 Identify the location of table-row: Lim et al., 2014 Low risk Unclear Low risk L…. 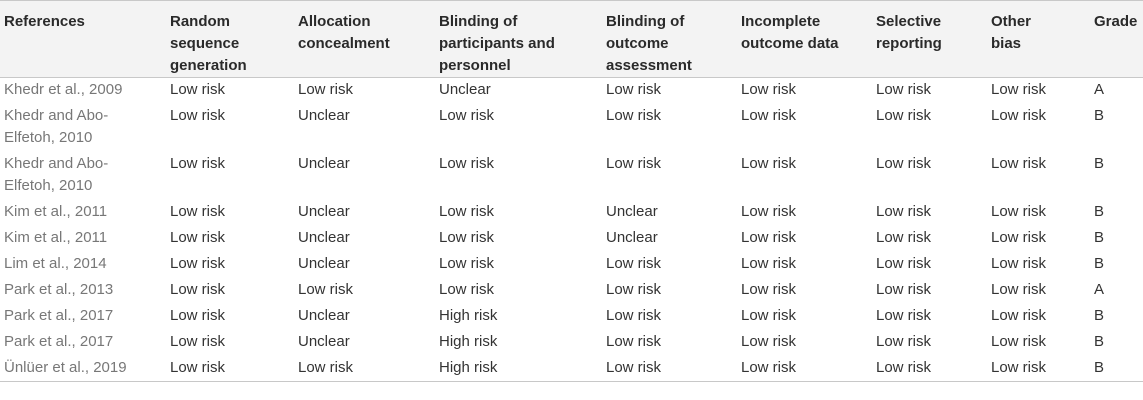
(571, 265).